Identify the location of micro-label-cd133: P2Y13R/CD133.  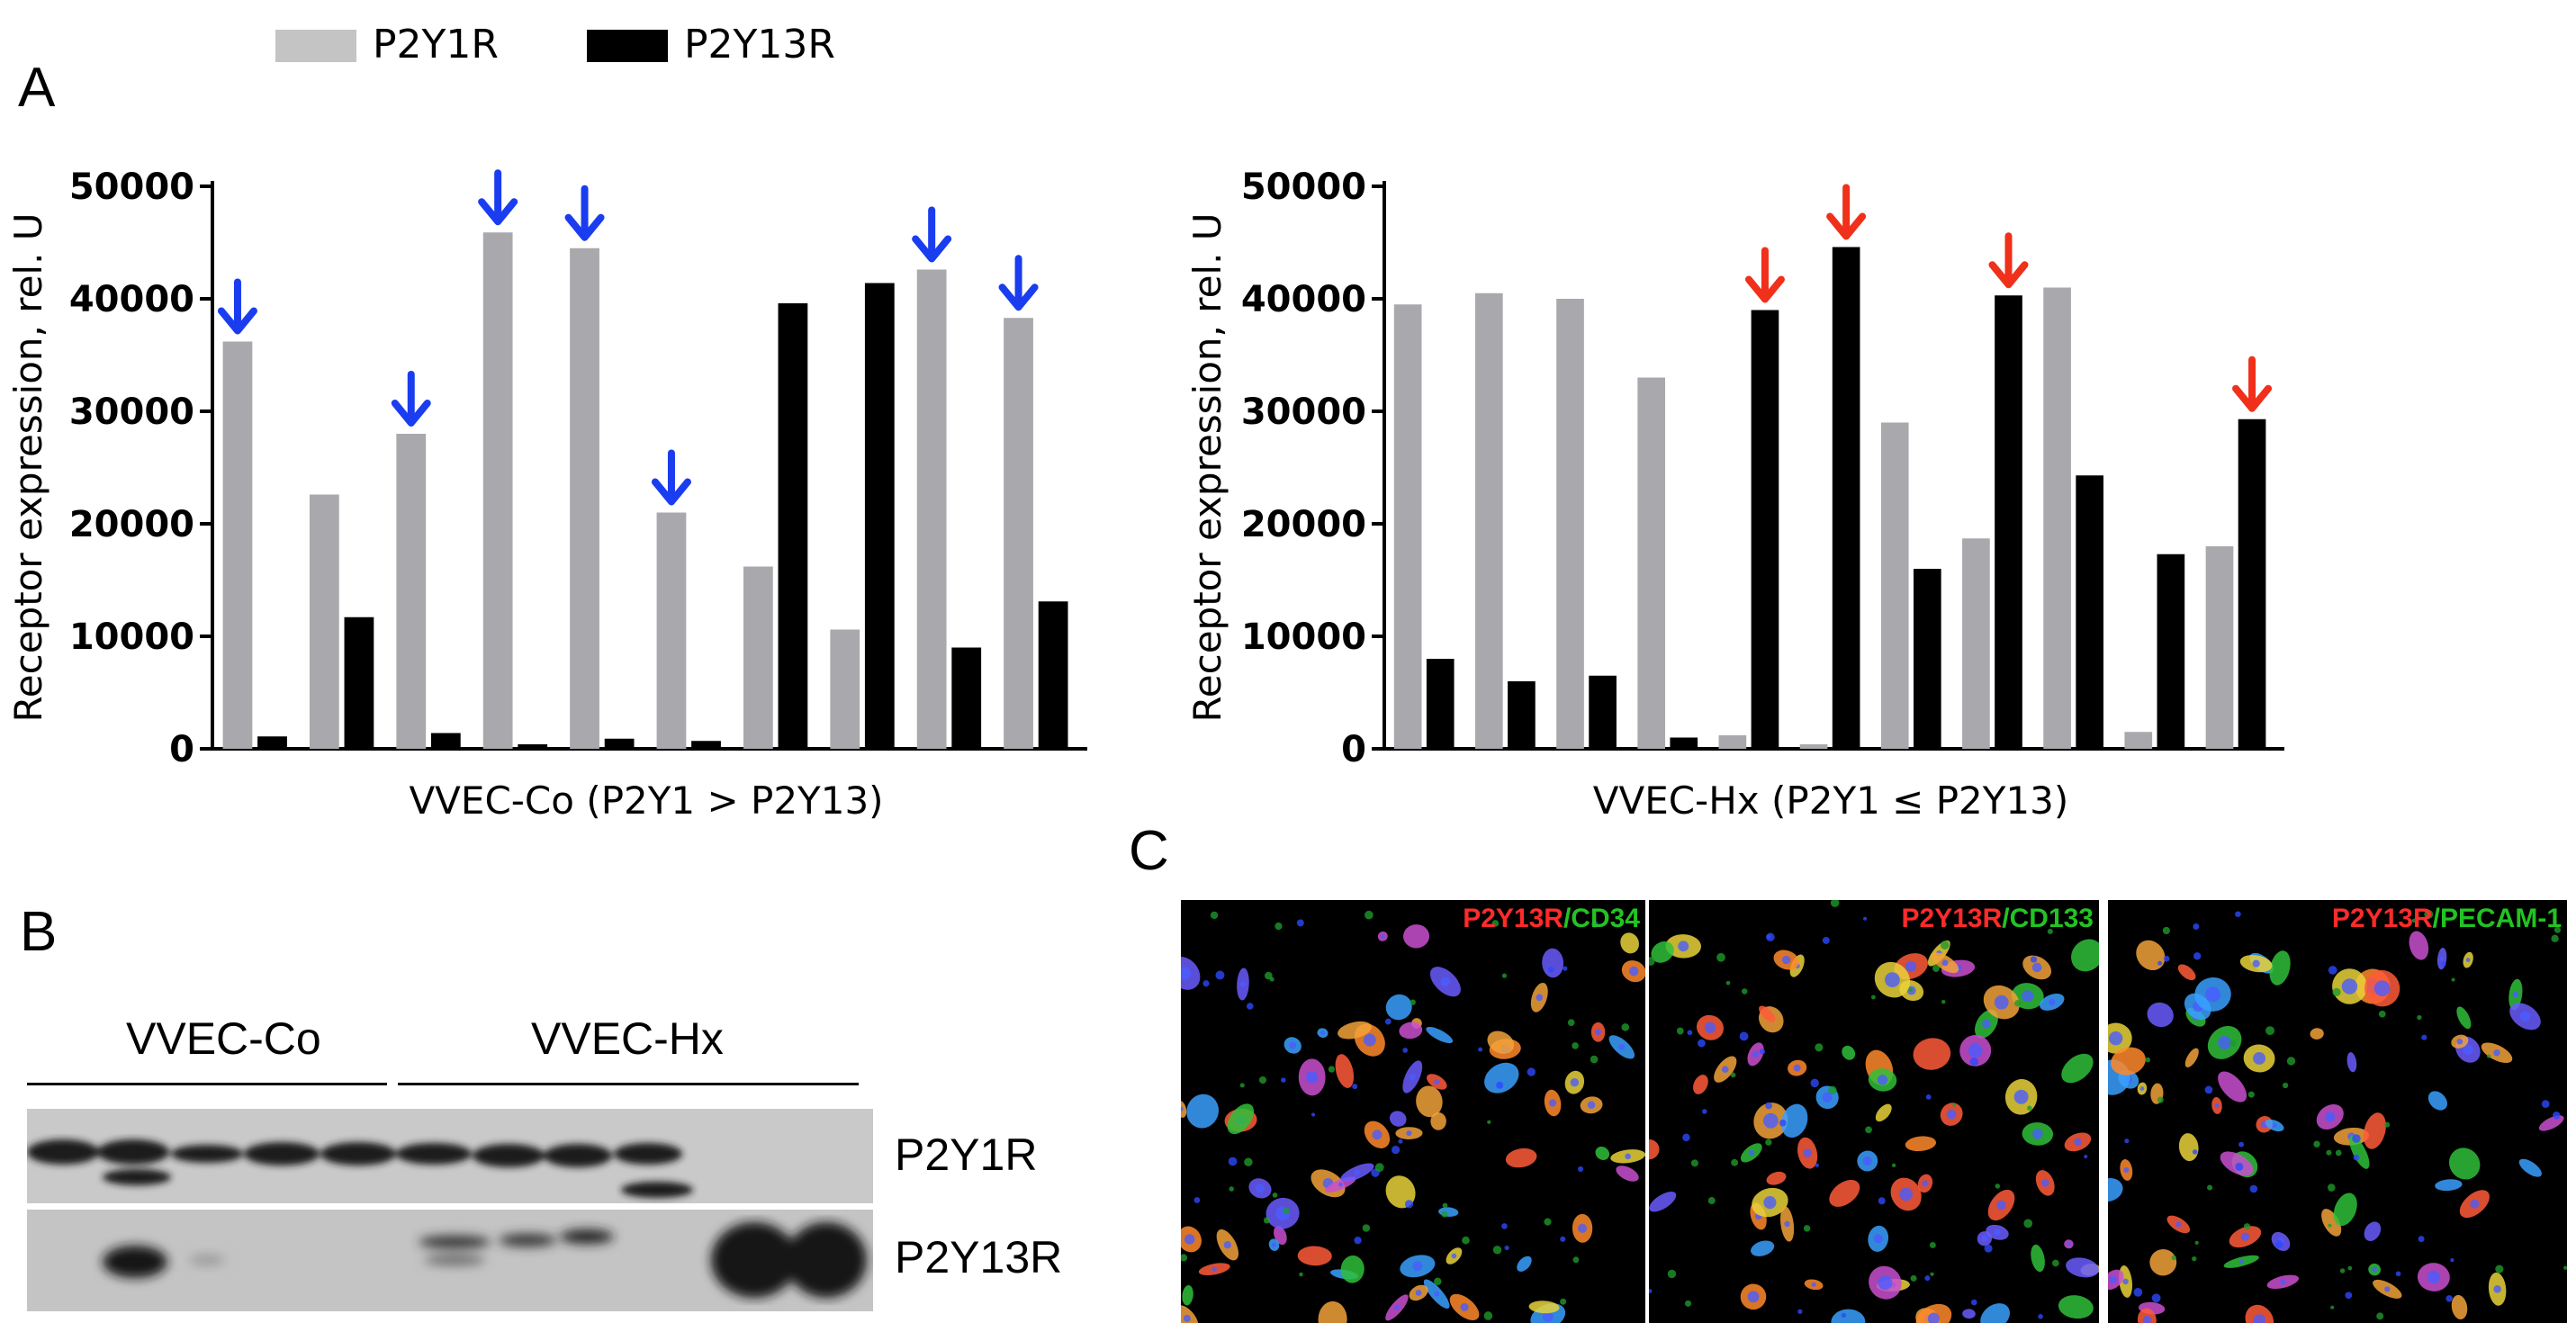
(1997, 919).